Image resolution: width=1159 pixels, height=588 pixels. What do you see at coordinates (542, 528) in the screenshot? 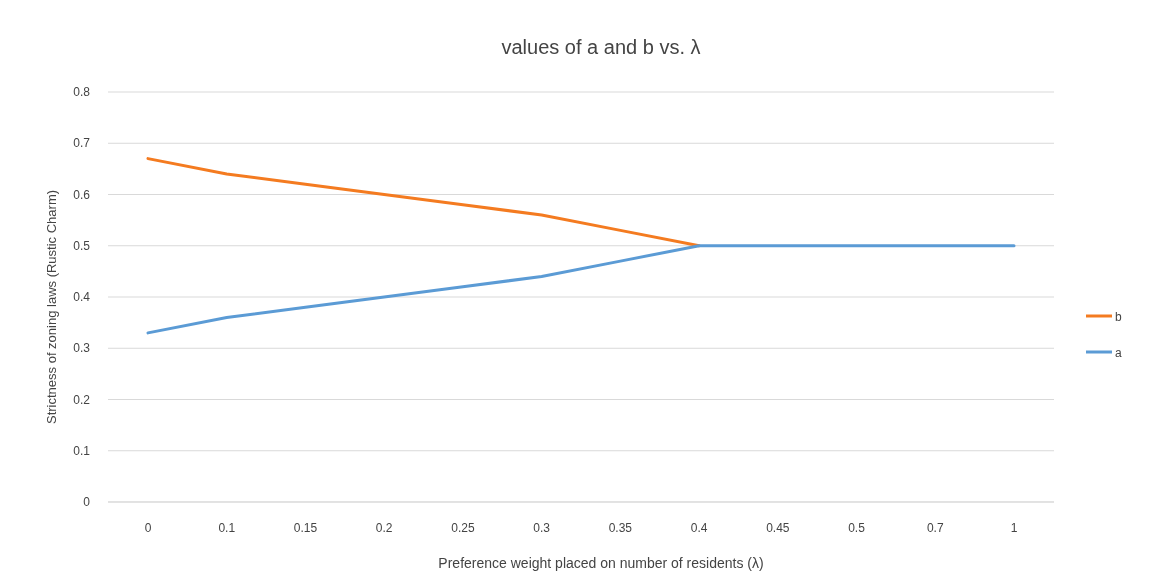
I see `x-tick-label: 0.3` at bounding box center [542, 528].